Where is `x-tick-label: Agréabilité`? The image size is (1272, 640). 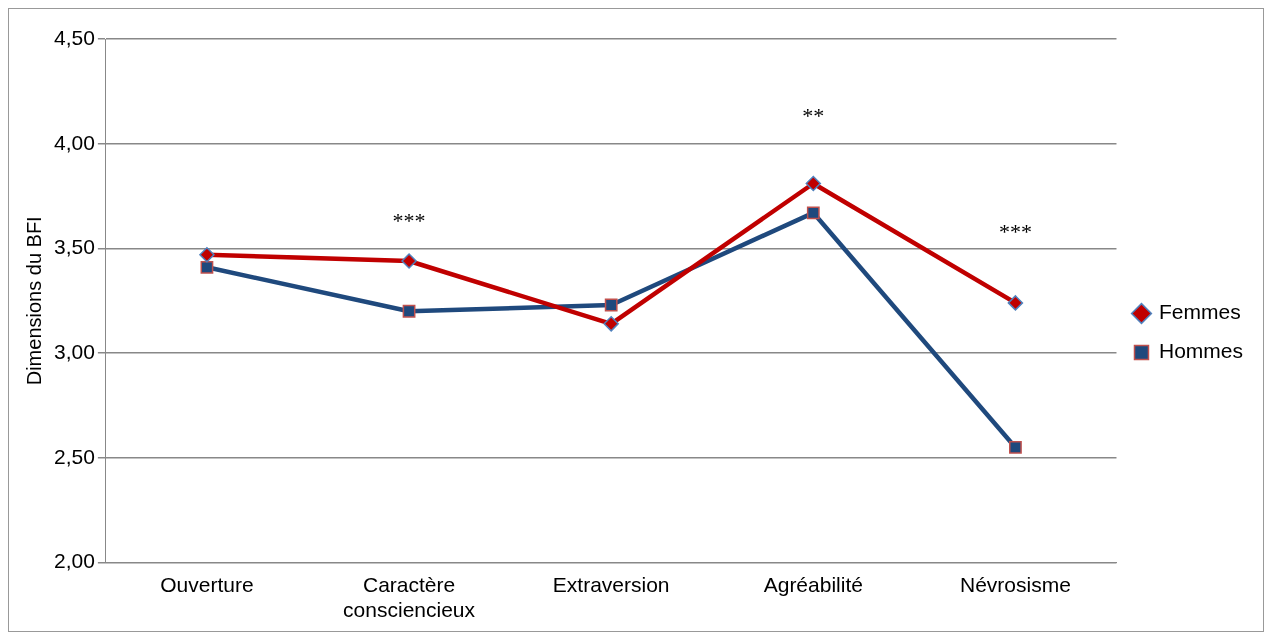 x-tick-label: Agréabilité is located at coordinates (813, 584).